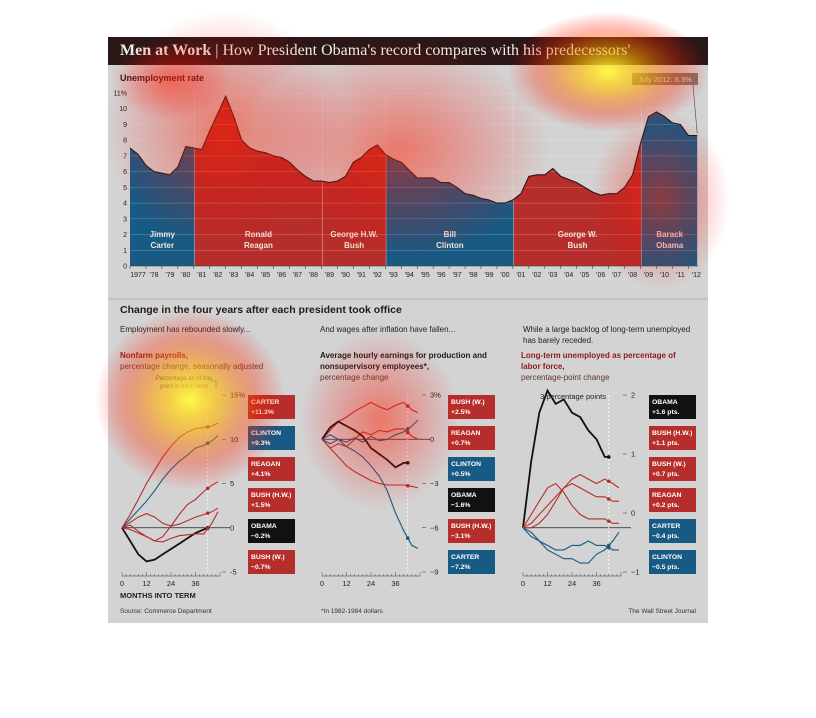  Describe the element at coordinates (578, 234) in the screenshot. I see `era-label: George W.` at that location.